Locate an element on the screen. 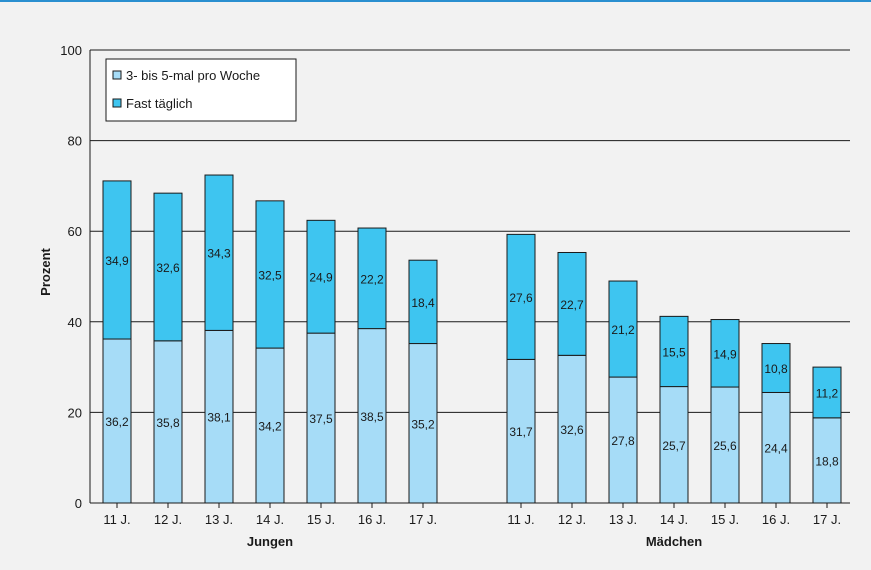 The height and width of the screenshot is (570, 871). data-label-upper: 11,2 is located at coordinates (827, 393).